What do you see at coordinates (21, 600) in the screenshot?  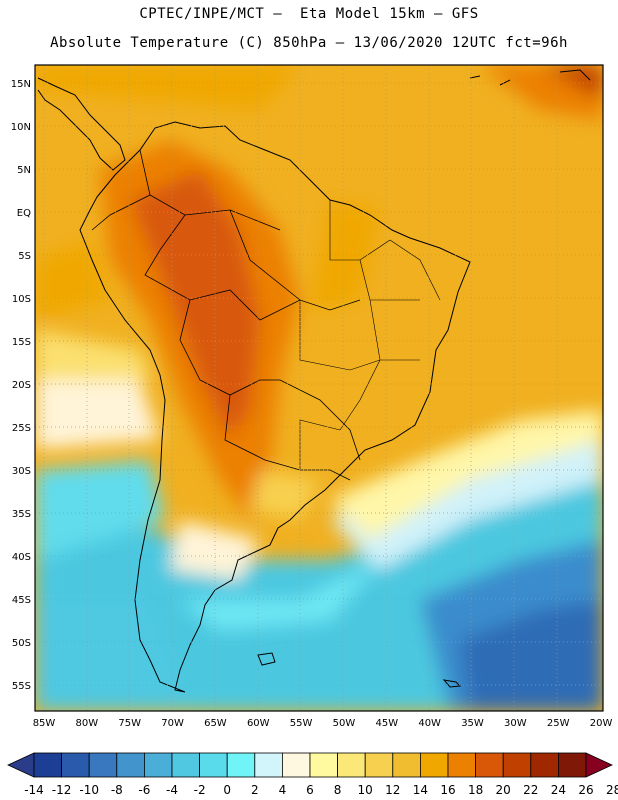 I see `lat-label: 45S` at bounding box center [21, 600].